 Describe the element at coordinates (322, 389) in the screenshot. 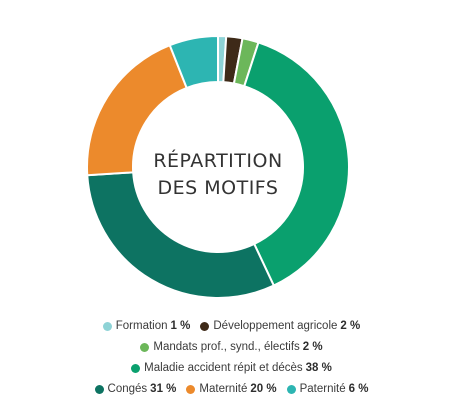

I see `legend-label: Paternité` at that location.